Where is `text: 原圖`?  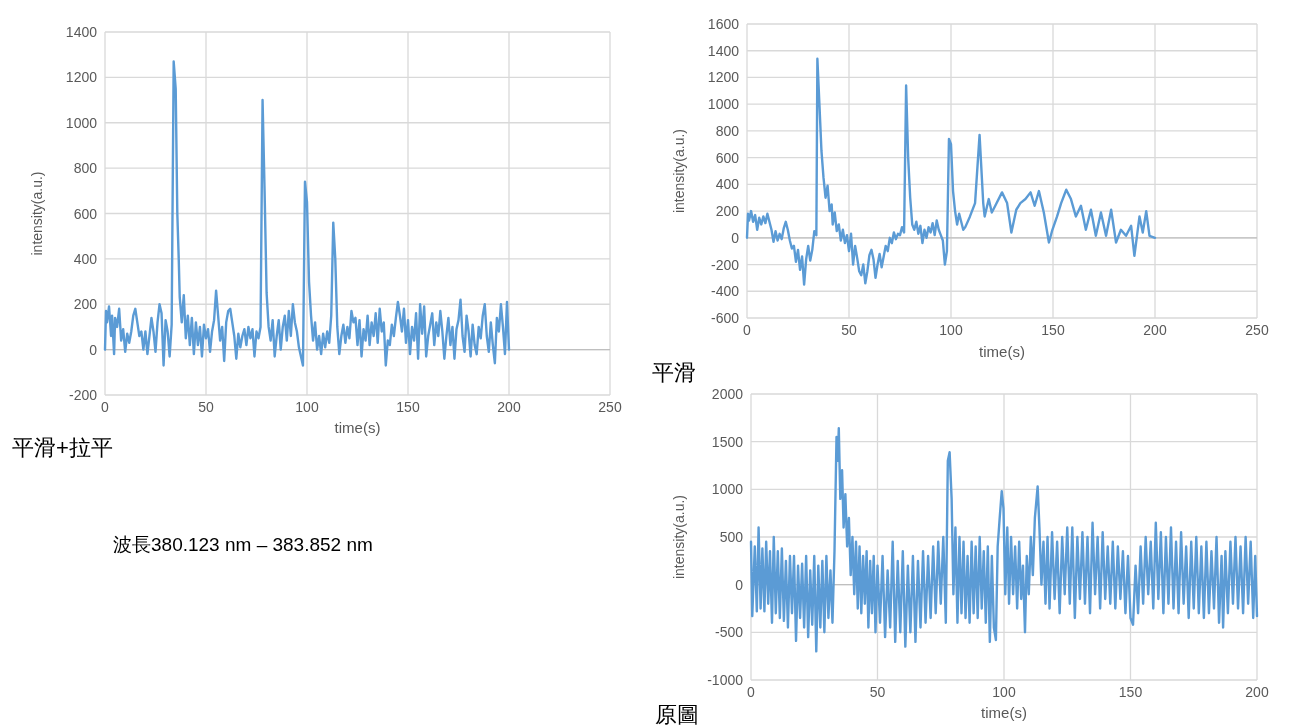 text: 原圖 is located at coordinates (677, 714).